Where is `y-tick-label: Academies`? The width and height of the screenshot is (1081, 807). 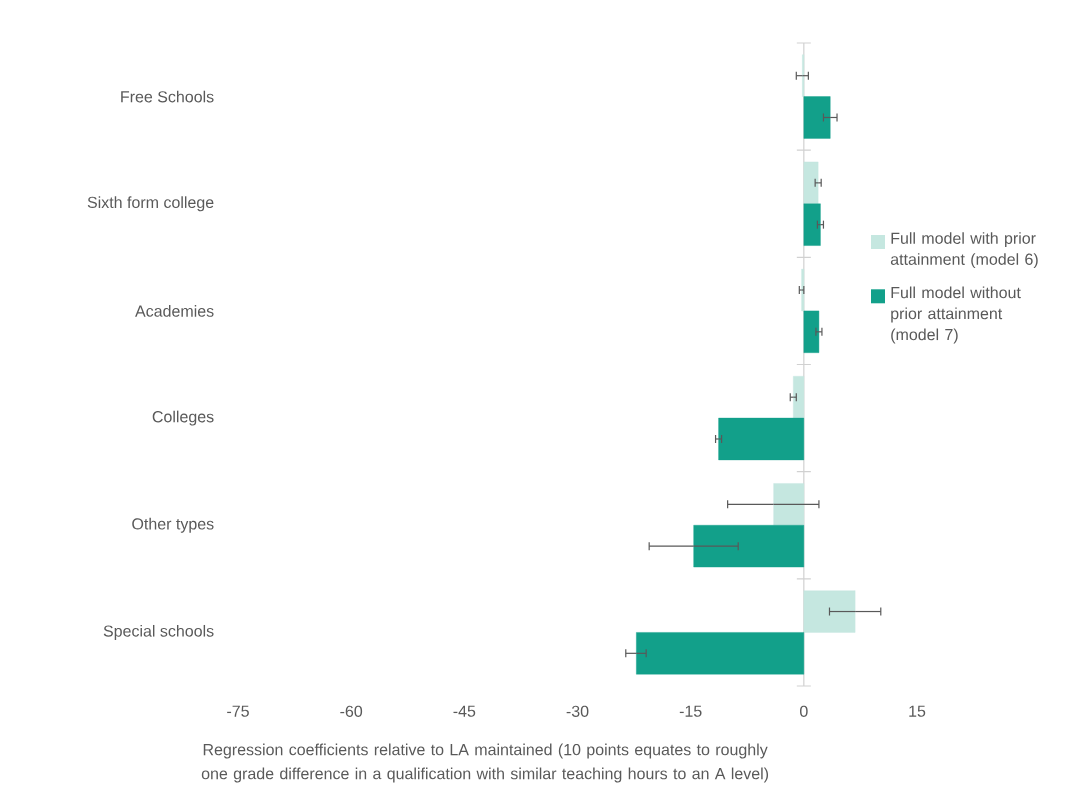
y-tick-label: Academies is located at coordinates (174, 311).